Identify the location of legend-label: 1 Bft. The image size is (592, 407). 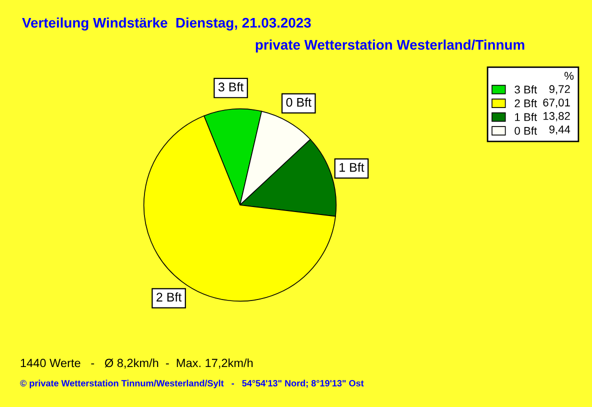
(526, 116).